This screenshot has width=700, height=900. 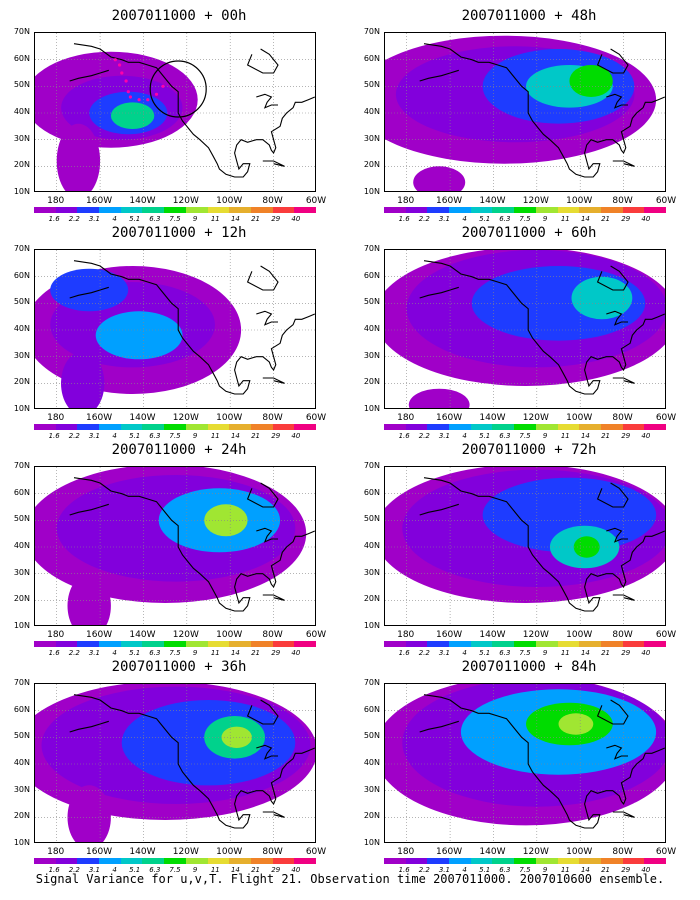 What do you see at coordinates (148, 100) in the screenshot?
I see `observation-point` at bounding box center [148, 100].